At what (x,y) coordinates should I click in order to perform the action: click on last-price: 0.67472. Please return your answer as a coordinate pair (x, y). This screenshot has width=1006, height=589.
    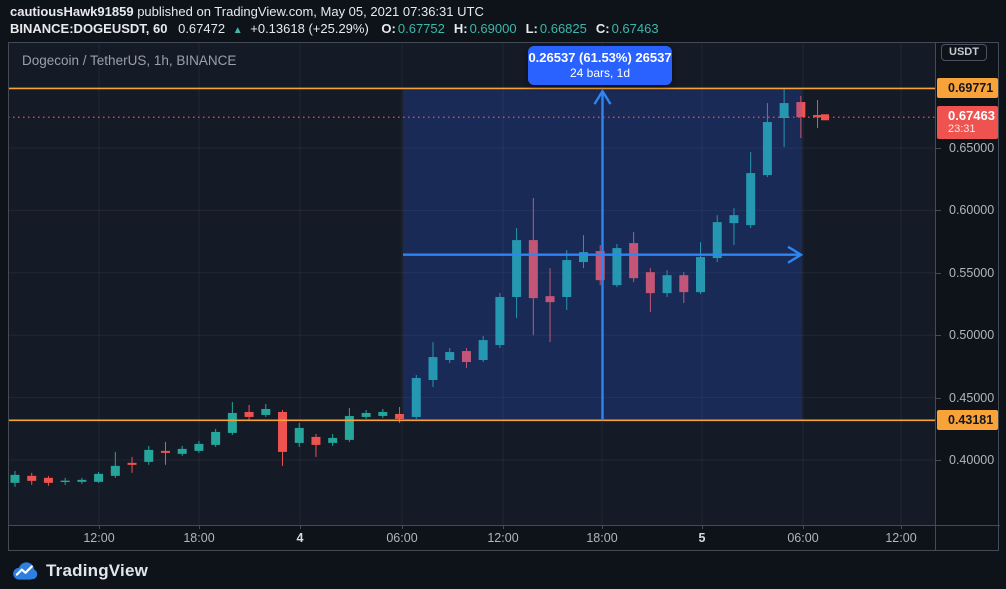
    Looking at the image, I should click on (202, 28).